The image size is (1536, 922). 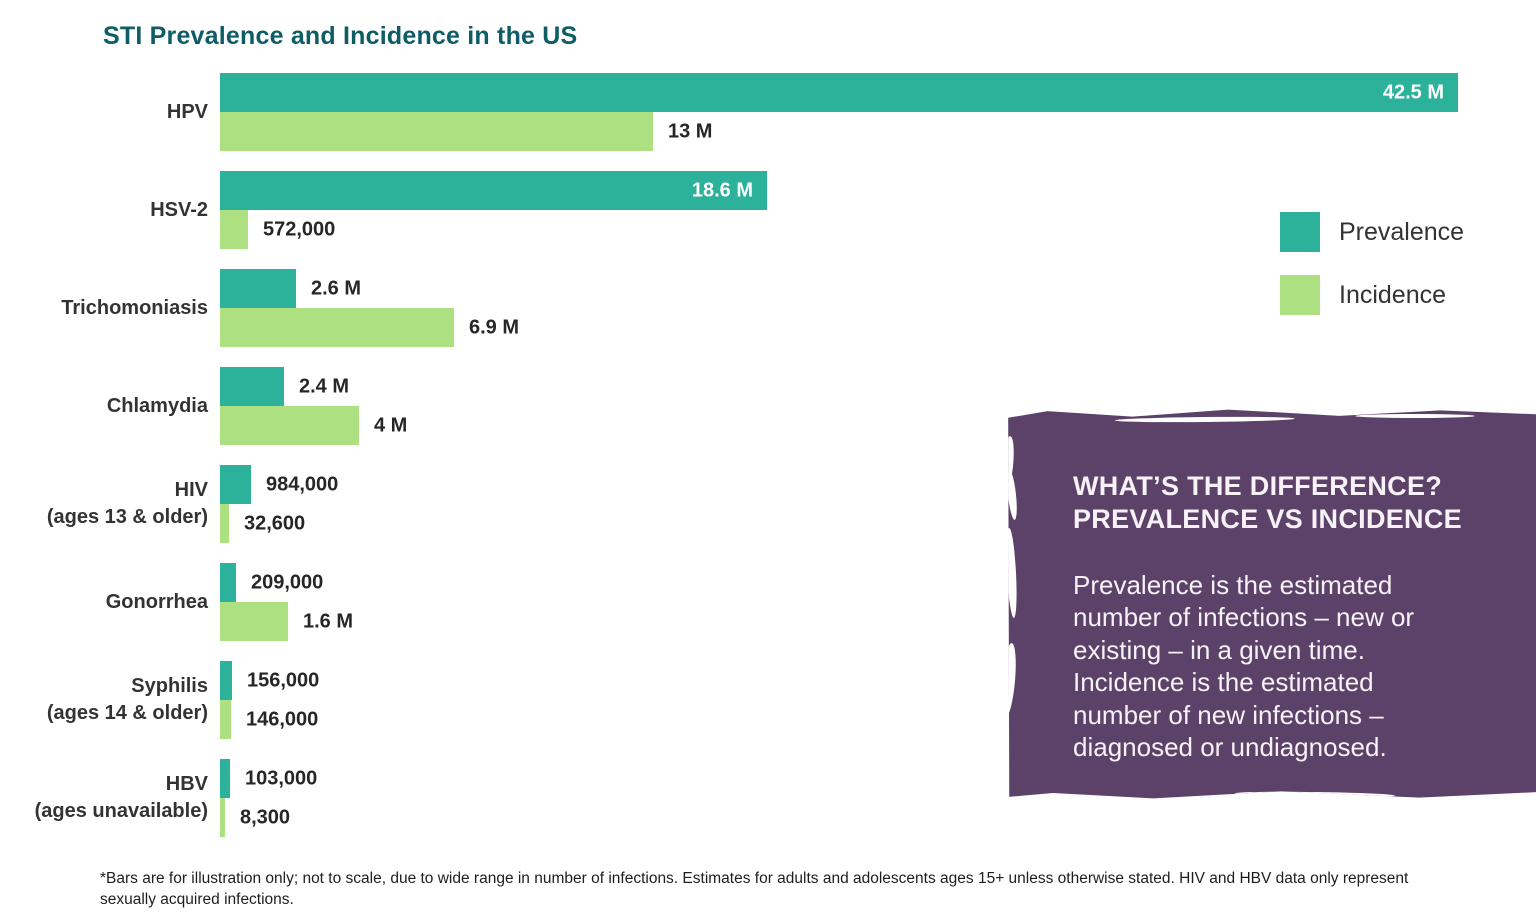 I want to click on prevalence-bar: 2.6 M, so click(x=290, y=288).